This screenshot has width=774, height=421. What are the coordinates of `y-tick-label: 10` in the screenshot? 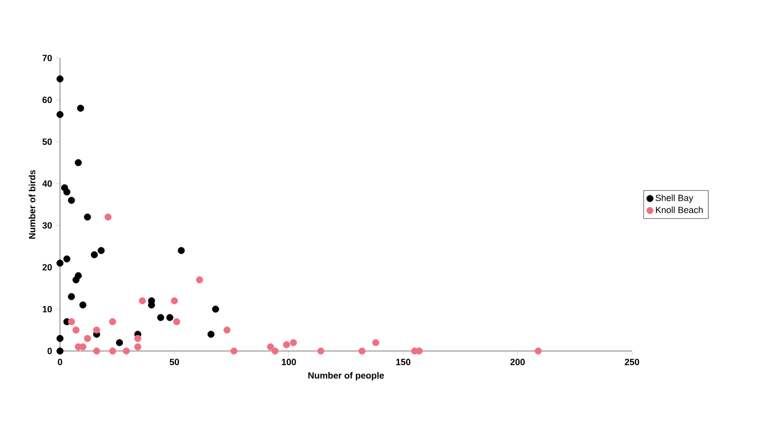 It's located at (47, 309).